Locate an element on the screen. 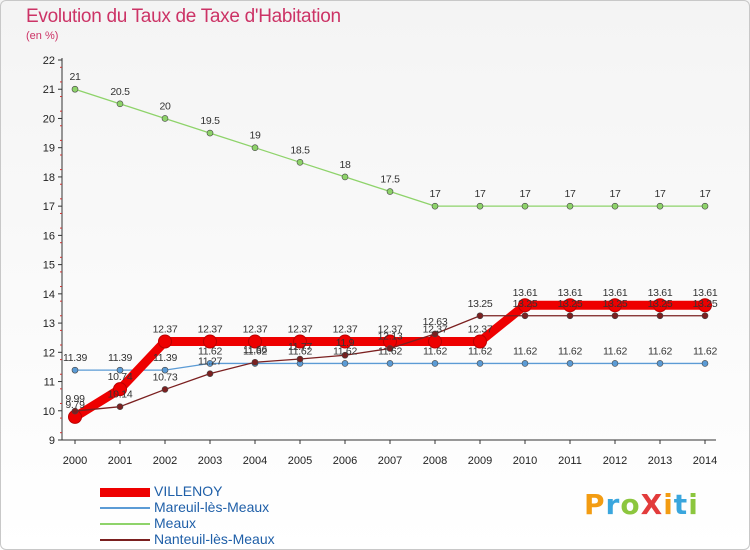 This screenshot has height=550, width=750. x-tick-label: 2003 is located at coordinates (210, 461).